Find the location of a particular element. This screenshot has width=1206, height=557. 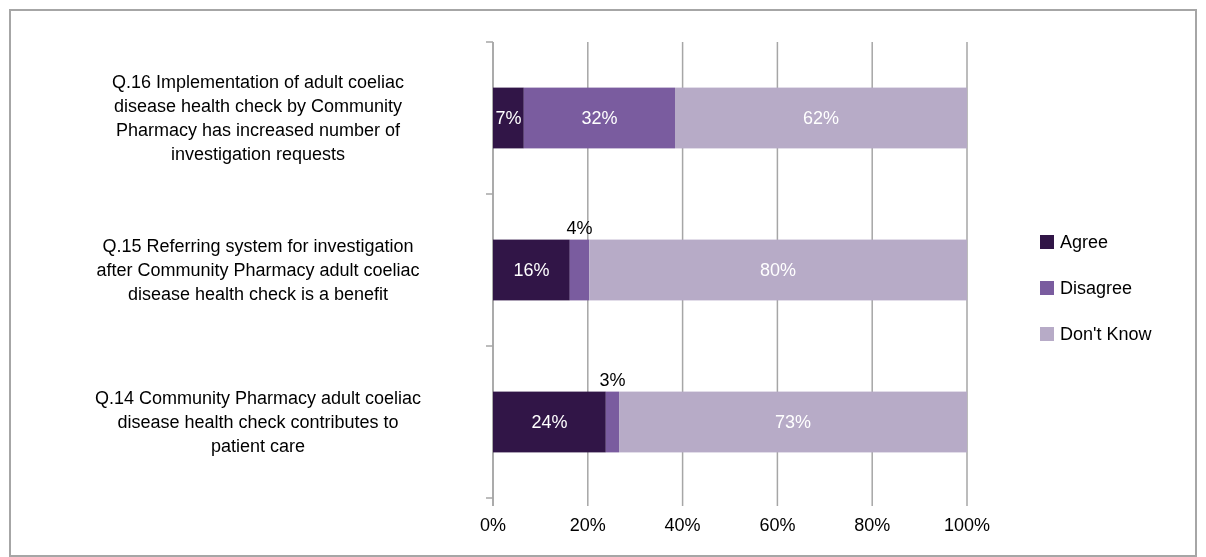

y-tick-label: Q.14 Community Pharmacy adult coeliac disease health check contributes to patient care is located at coordinates (258, 422).